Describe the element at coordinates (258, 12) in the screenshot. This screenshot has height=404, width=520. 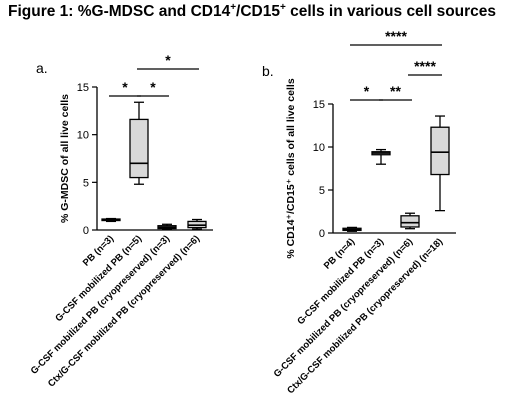
I see `title-part: /CD15` at that location.